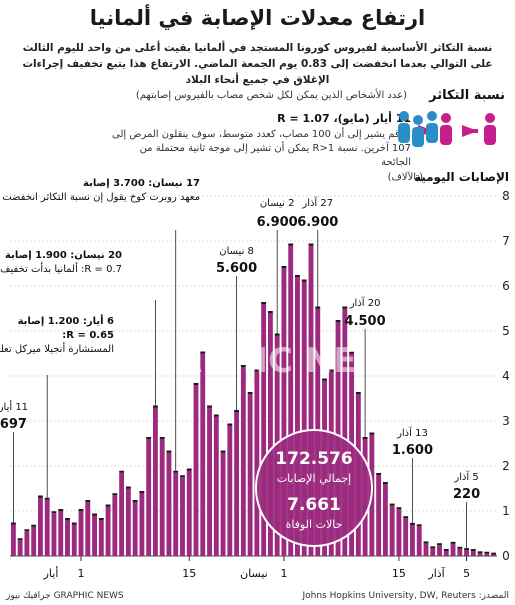 The image size is (515, 605). I want to click on r-box-title: نسبة التكاثر, so click(467, 95).